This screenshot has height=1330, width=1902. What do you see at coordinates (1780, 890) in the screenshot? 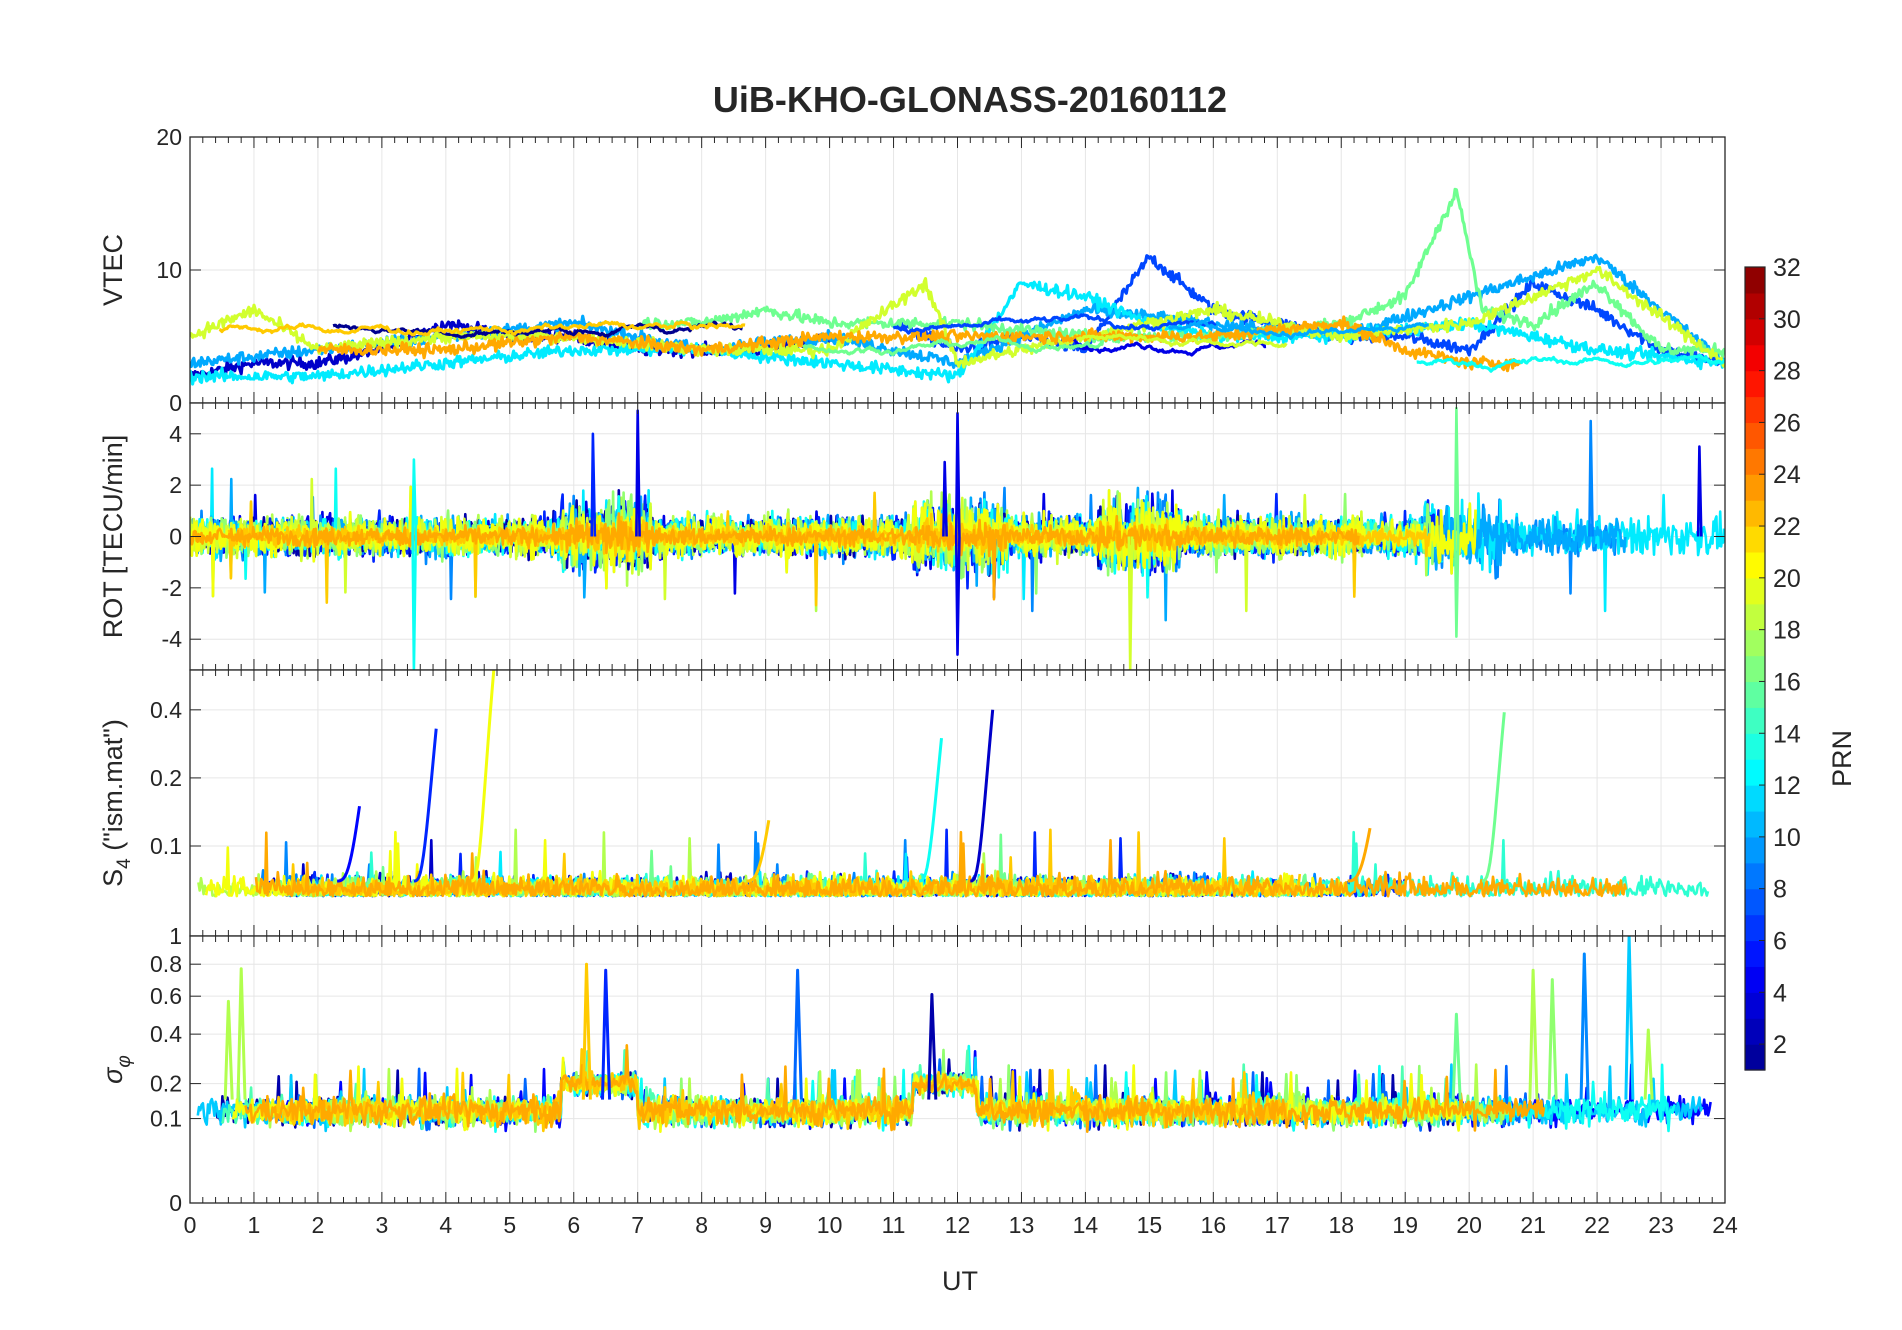
I see `colorbar-tick-label: 8` at bounding box center [1780, 890].